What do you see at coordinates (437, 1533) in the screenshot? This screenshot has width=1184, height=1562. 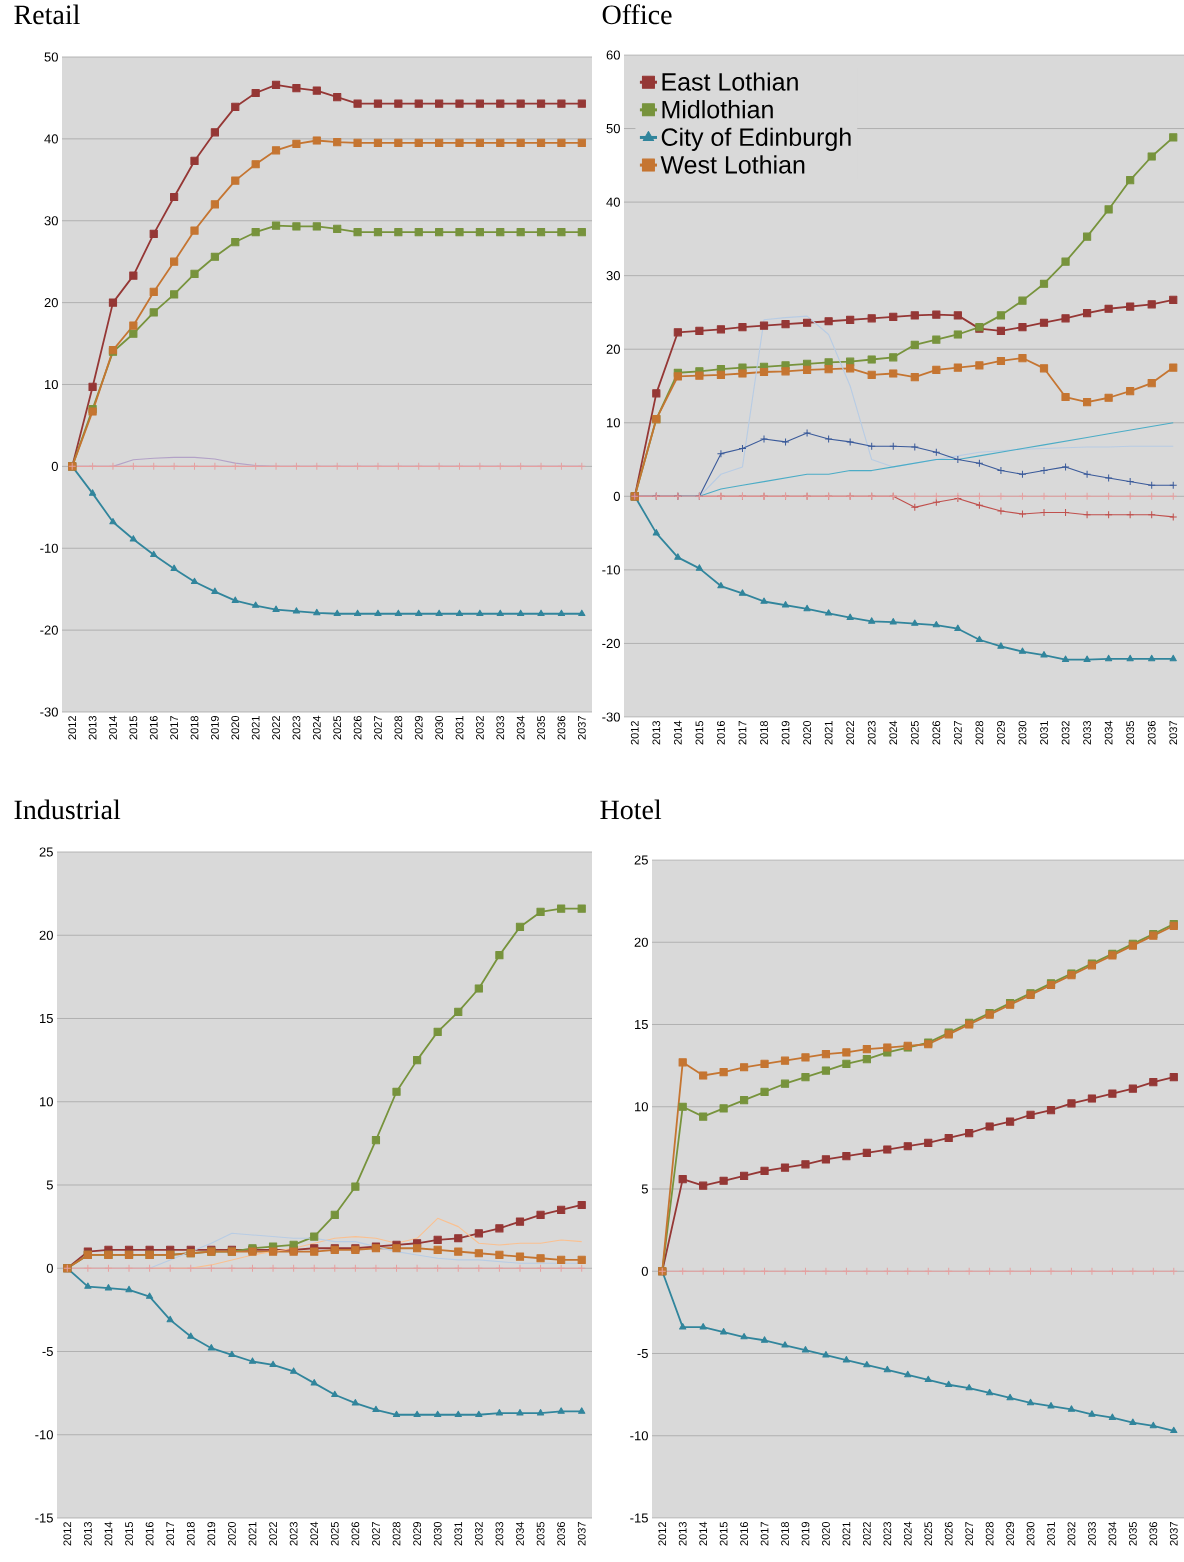 I see `x-tick-label: 2030` at bounding box center [437, 1533].